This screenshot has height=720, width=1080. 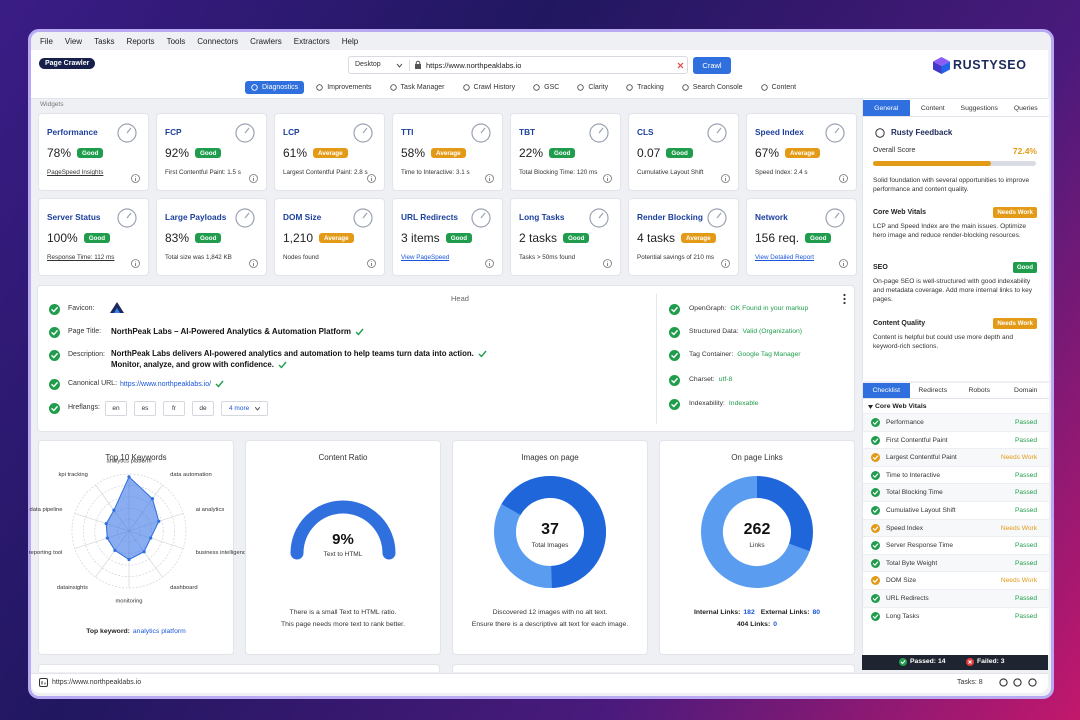 What do you see at coordinates (1018, 581) in the screenshot?
I see `checklist-status: Needs Work` at bounding box center [1018, 581].